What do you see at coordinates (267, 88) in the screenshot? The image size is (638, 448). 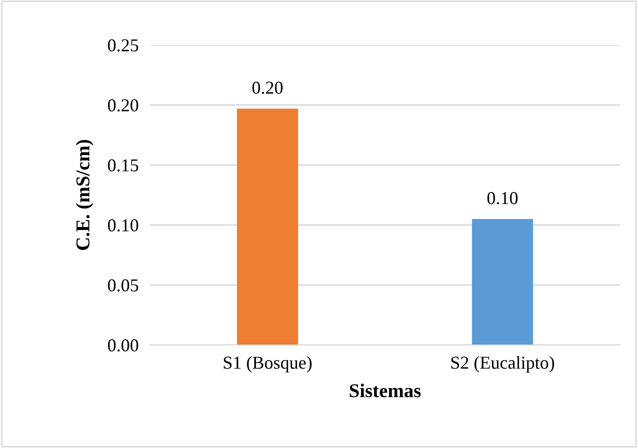 I see `data-label: 0.20` at bounding box center [267, 88].